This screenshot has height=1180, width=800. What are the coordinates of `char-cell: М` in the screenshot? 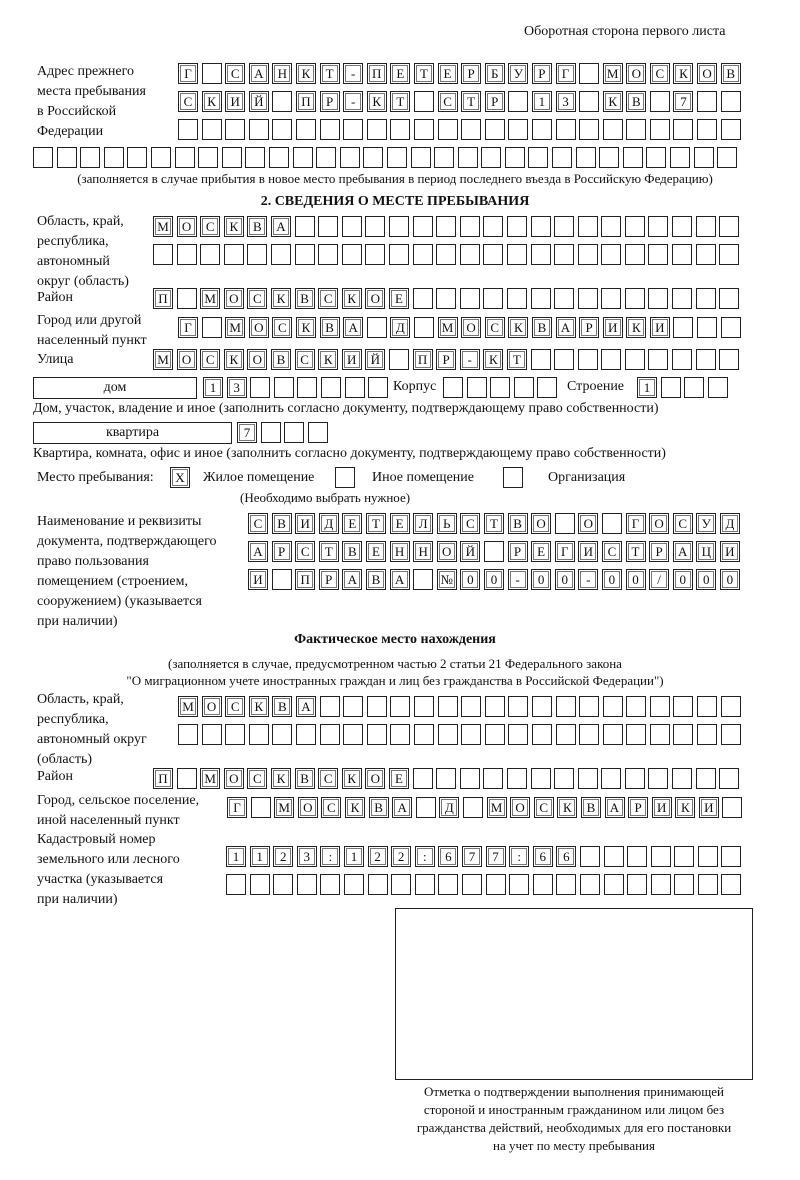 It's located at (235, 327).